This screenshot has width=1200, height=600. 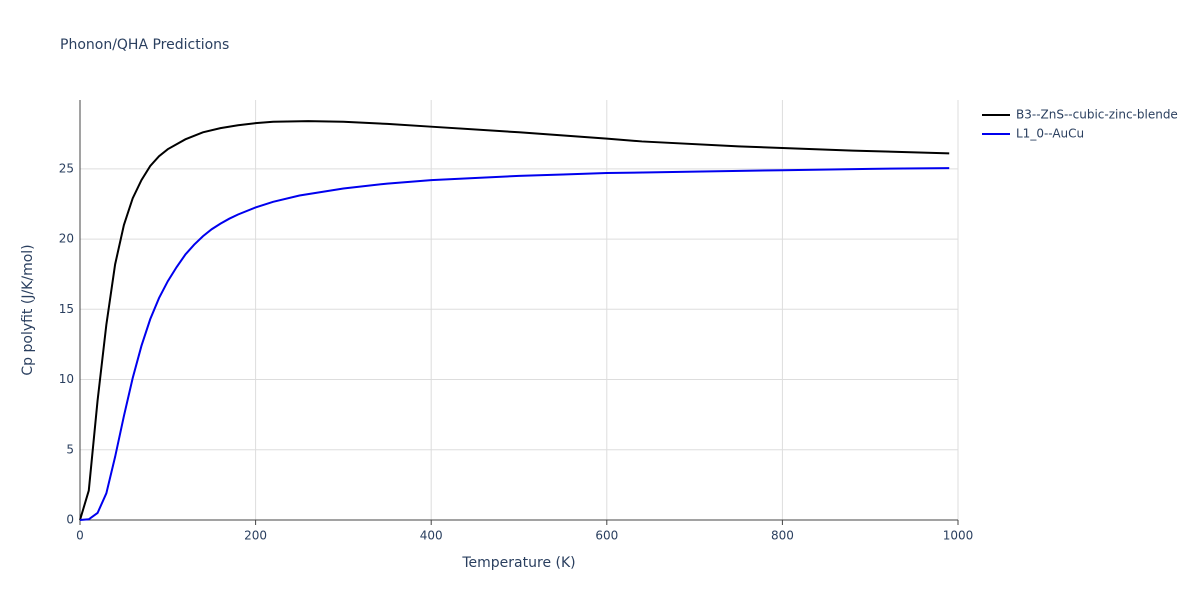 What do you see at coordinates (28, 309) in the screenshot?
I see `y-axis-title: Cp polyfit (J/K/mol)` at bounding box center [28, 309].